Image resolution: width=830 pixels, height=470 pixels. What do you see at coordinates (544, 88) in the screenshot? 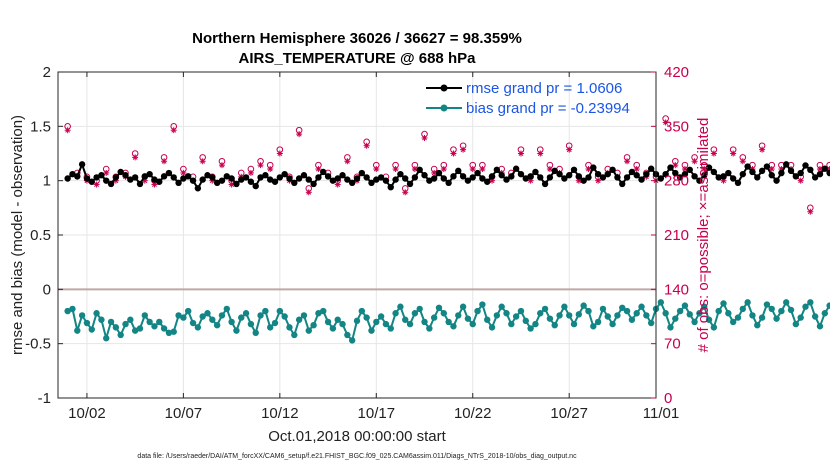
I see `legend-rmse-label: rmse grand pr = 1.0606` at bounding box center [544, 88].